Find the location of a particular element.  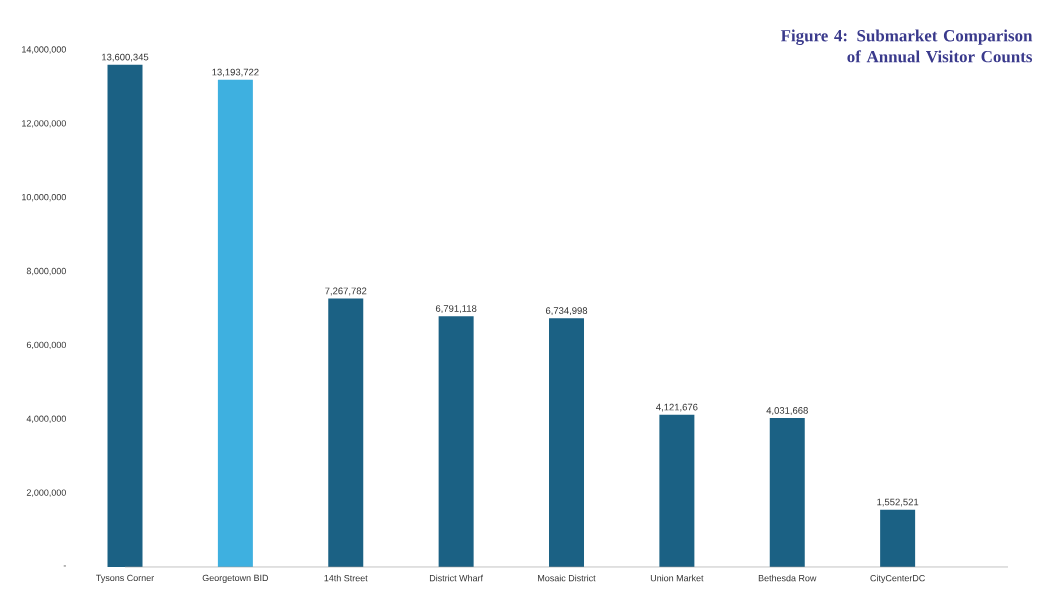

x-tick-label: Union Market is located at coordinates (677, 578).